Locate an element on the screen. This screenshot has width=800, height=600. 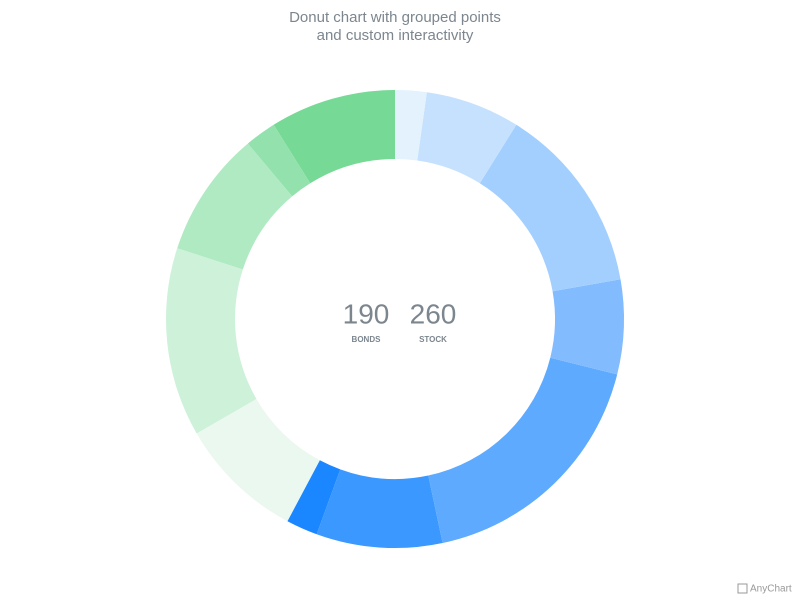
center-label: BONDS is located at coordinates (367, 339).